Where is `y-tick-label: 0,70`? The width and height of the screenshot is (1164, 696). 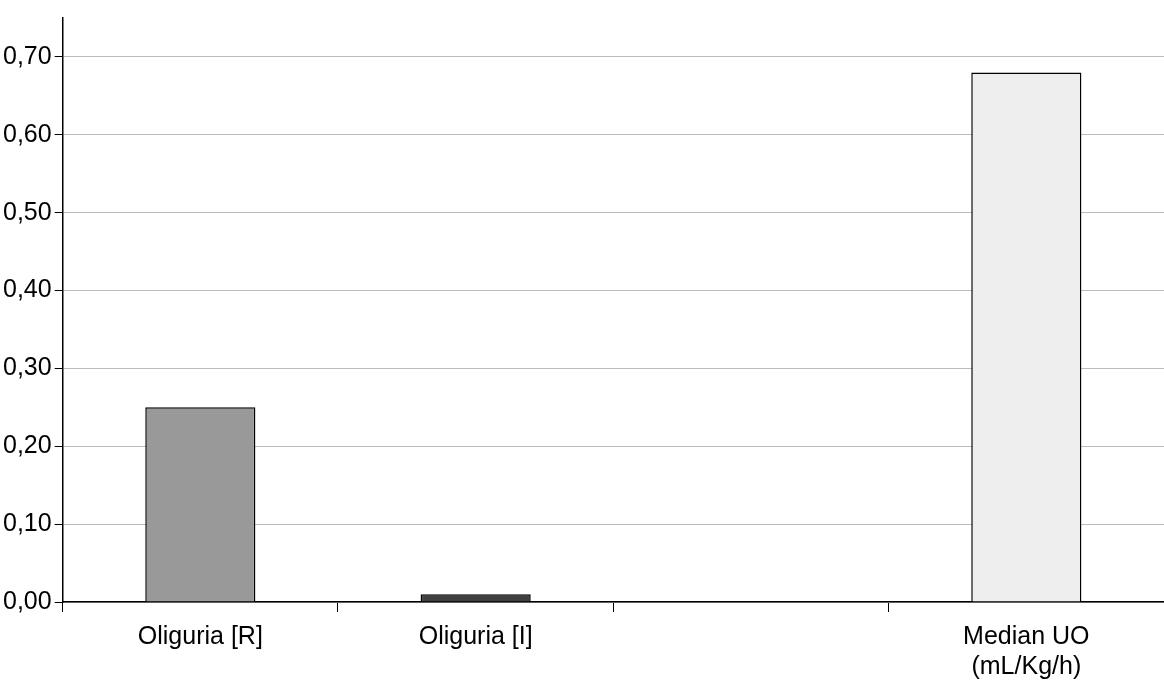 y-tick-label: 0,70 is located at coordinates (27, 54).